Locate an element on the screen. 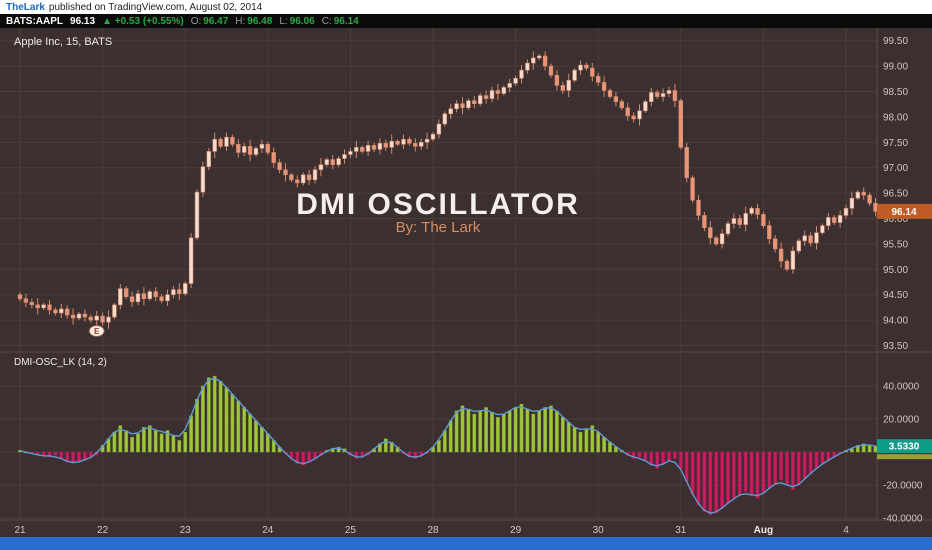 The height and width of the screenshot is (550, 932). price-axis-label: 94.50 is located at coordinates (895, 295).